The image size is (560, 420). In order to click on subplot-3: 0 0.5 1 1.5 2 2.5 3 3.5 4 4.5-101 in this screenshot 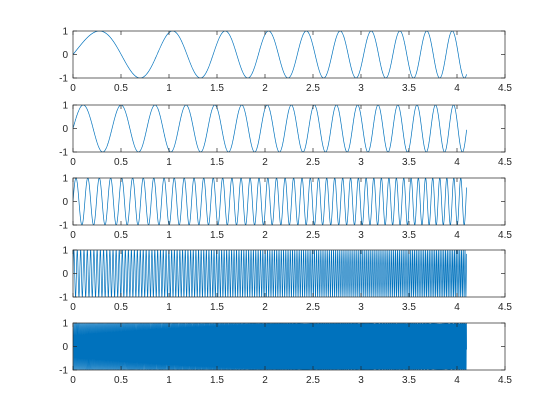, I will do `click(285, 208)`.